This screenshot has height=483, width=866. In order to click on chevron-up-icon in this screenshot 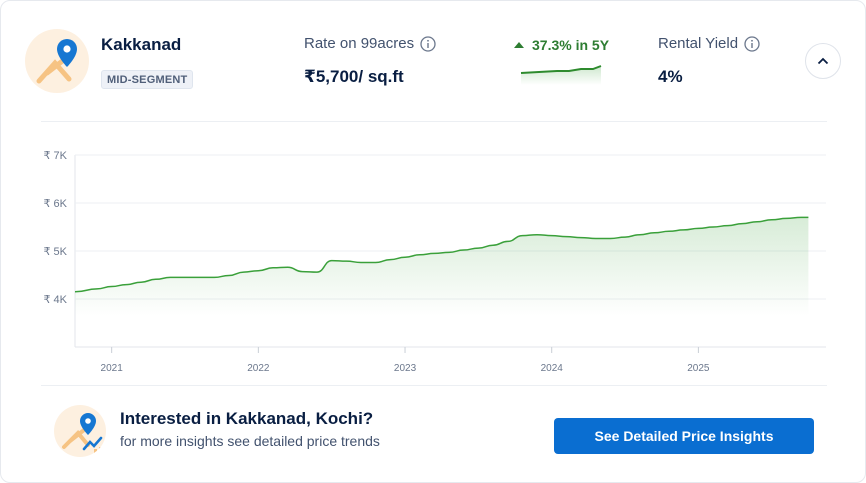, I will do `click(823, 61)`.